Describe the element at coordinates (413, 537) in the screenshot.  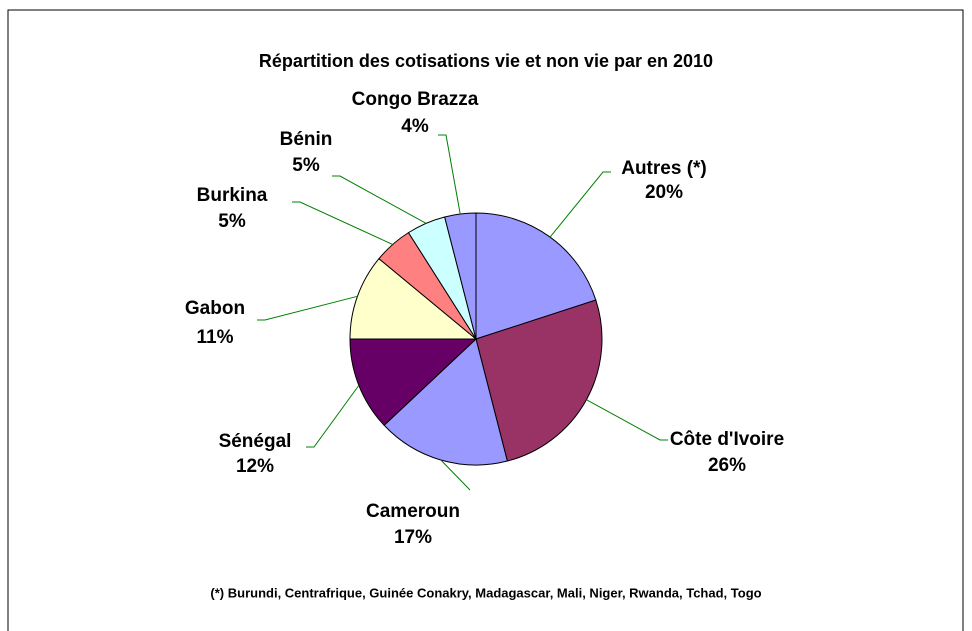
I see `slice-value: 17%` at that location.